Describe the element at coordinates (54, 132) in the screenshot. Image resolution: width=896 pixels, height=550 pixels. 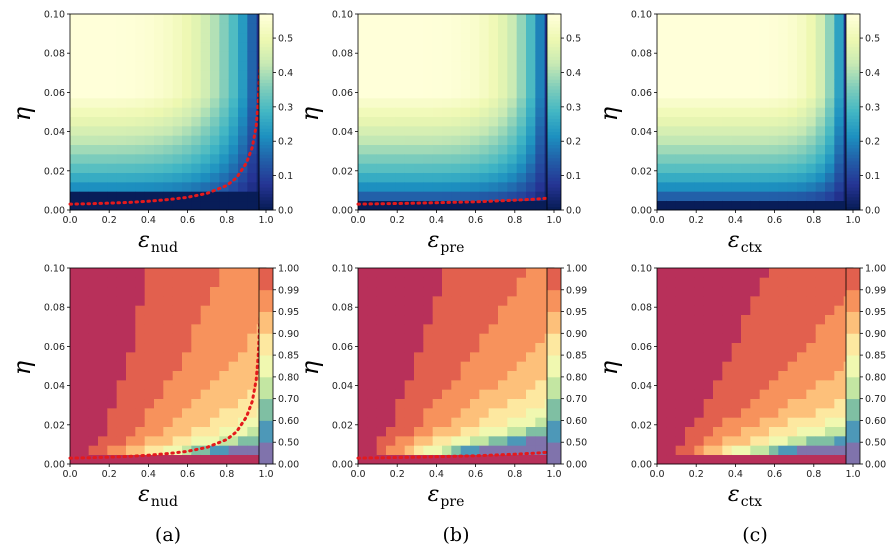
I see `y-tick-label: 0.04` at that location.